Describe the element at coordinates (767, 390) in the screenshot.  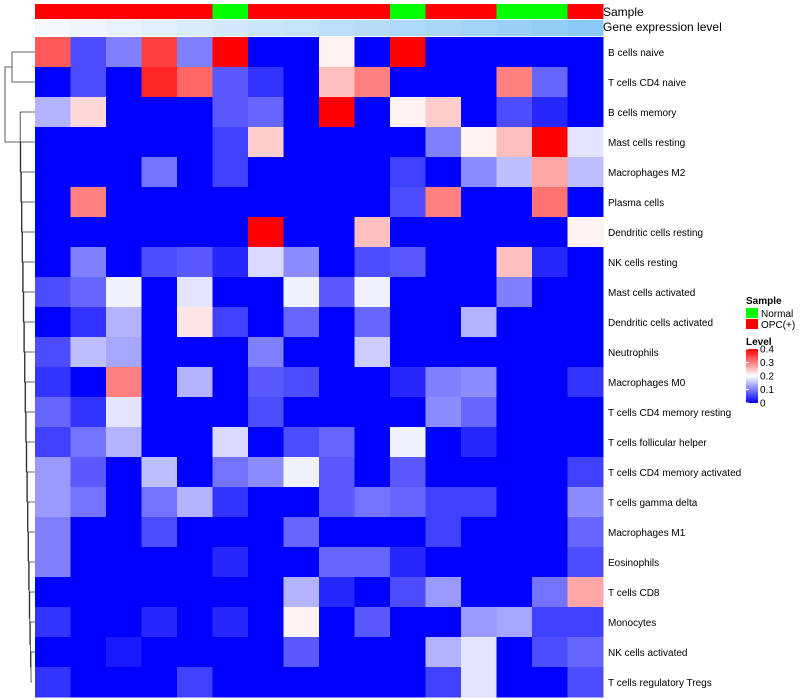
I see `level-tick-label: 0.1` at that location.